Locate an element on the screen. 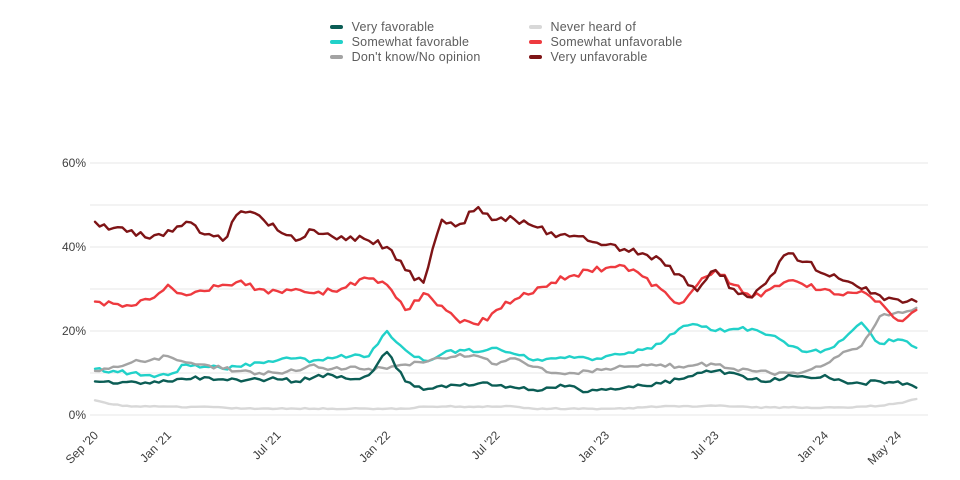 Image resolution: width=960 pixels, height=480 pixels. x-axis-label: Jul '23 is located at coordinates (704, 445).